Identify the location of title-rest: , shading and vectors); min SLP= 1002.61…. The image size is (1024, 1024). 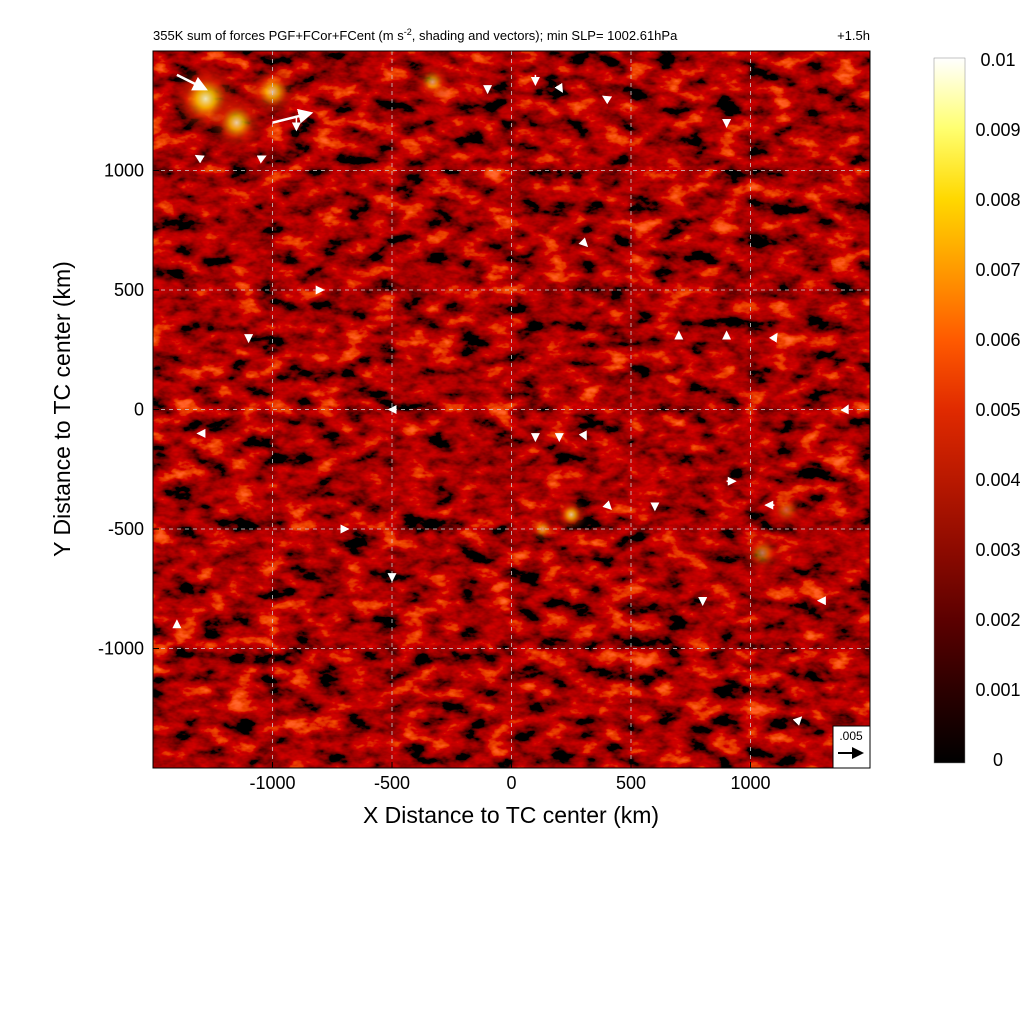
(545, 35).